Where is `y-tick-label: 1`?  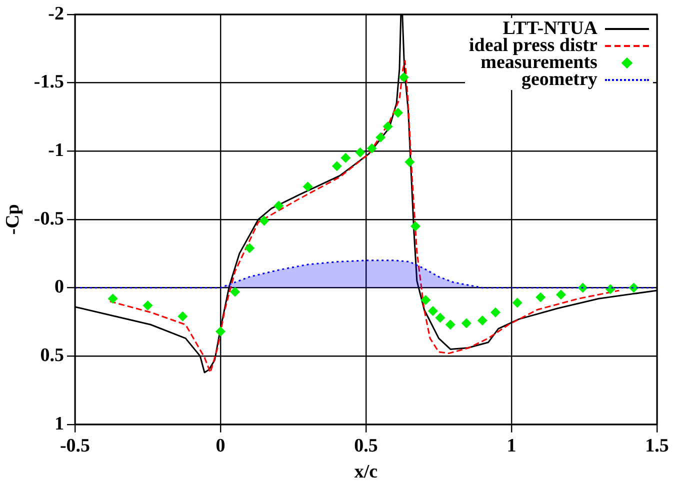
y-tick-label: 1 is located at coordinates (59, 423).